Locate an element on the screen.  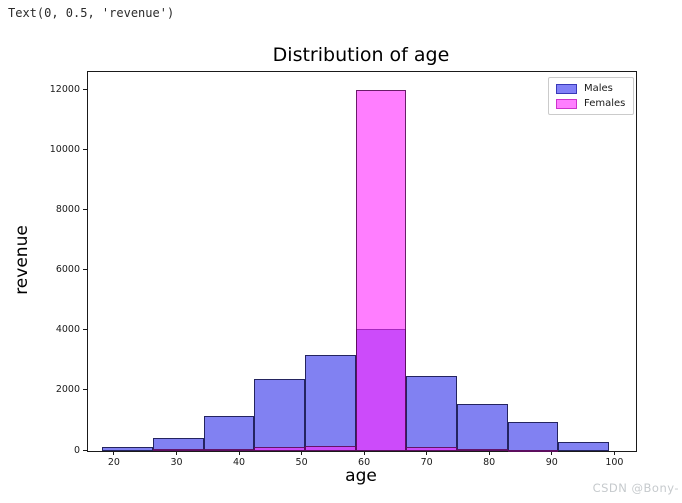
x-tick-label: 60 is located at coordinates (364, 462).